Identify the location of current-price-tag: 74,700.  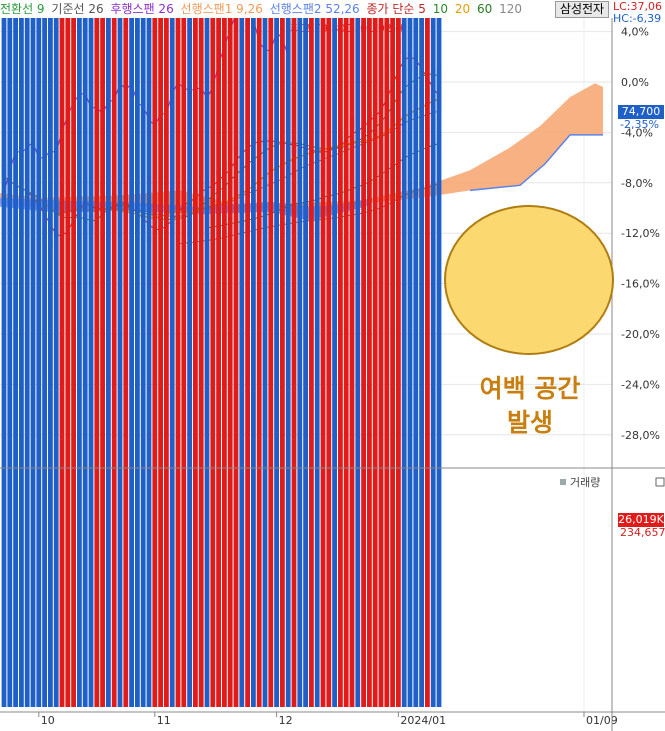
(641, 112).